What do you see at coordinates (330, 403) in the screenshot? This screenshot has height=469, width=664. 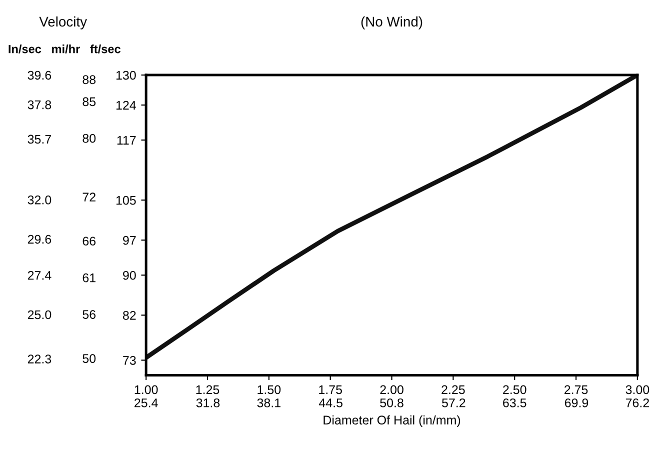 I see `x2-tick-label: 44.5` at bounding box center [330, 403].